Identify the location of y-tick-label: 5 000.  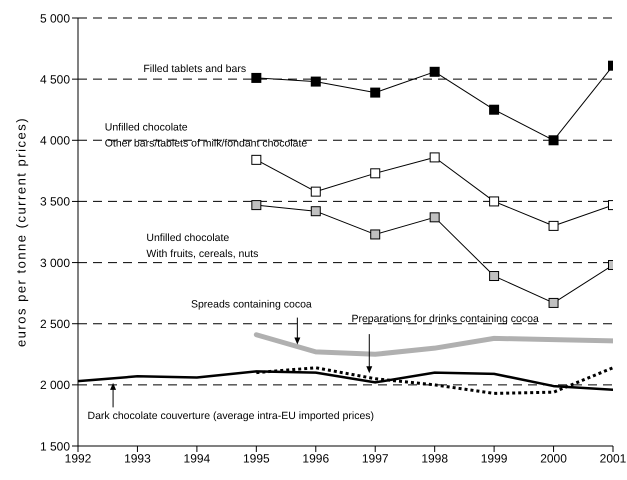
(55, 18).